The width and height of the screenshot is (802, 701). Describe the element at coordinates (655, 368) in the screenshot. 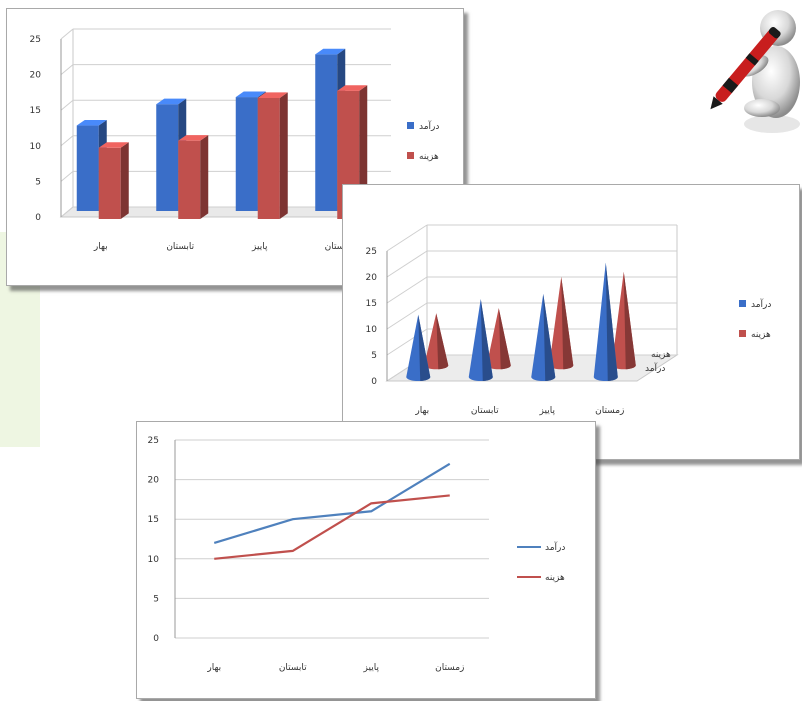

I see `depth-axis-label: درآمد` at that location.